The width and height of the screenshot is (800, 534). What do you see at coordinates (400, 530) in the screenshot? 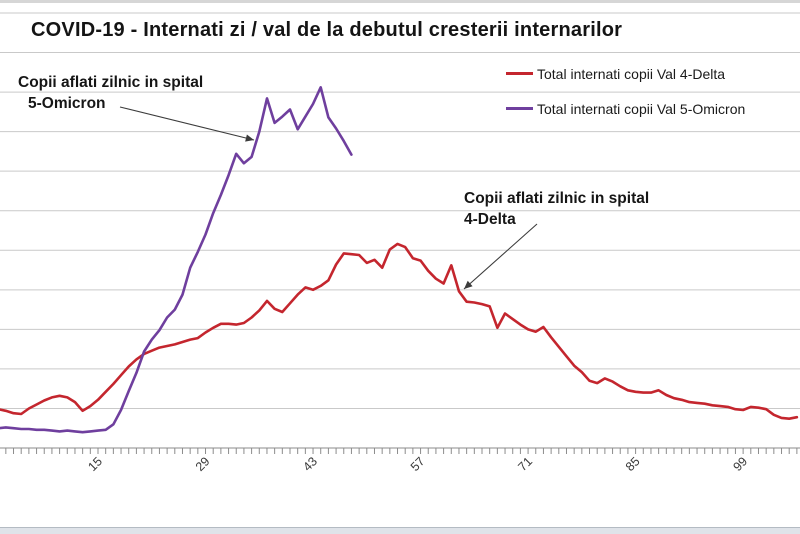
I see `window-bottom-scroll-edge` at bounding box center [400, 530].